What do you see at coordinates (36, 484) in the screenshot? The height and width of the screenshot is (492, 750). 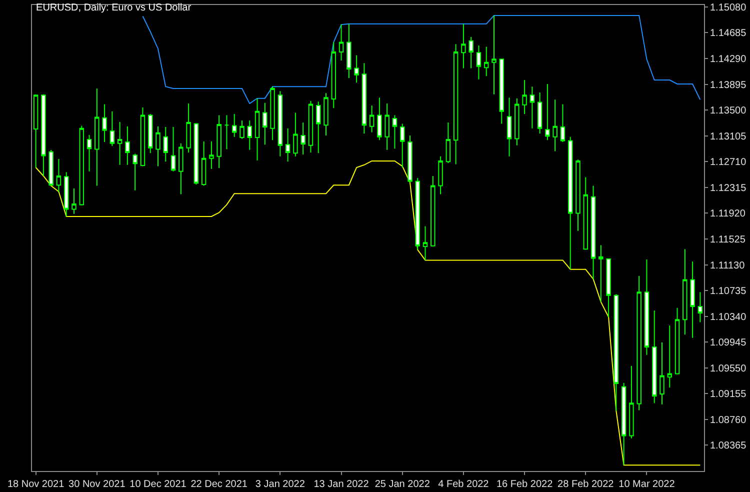 I see `x-tick-label: 18 Nov 2021` at bounding box center [36, 484].